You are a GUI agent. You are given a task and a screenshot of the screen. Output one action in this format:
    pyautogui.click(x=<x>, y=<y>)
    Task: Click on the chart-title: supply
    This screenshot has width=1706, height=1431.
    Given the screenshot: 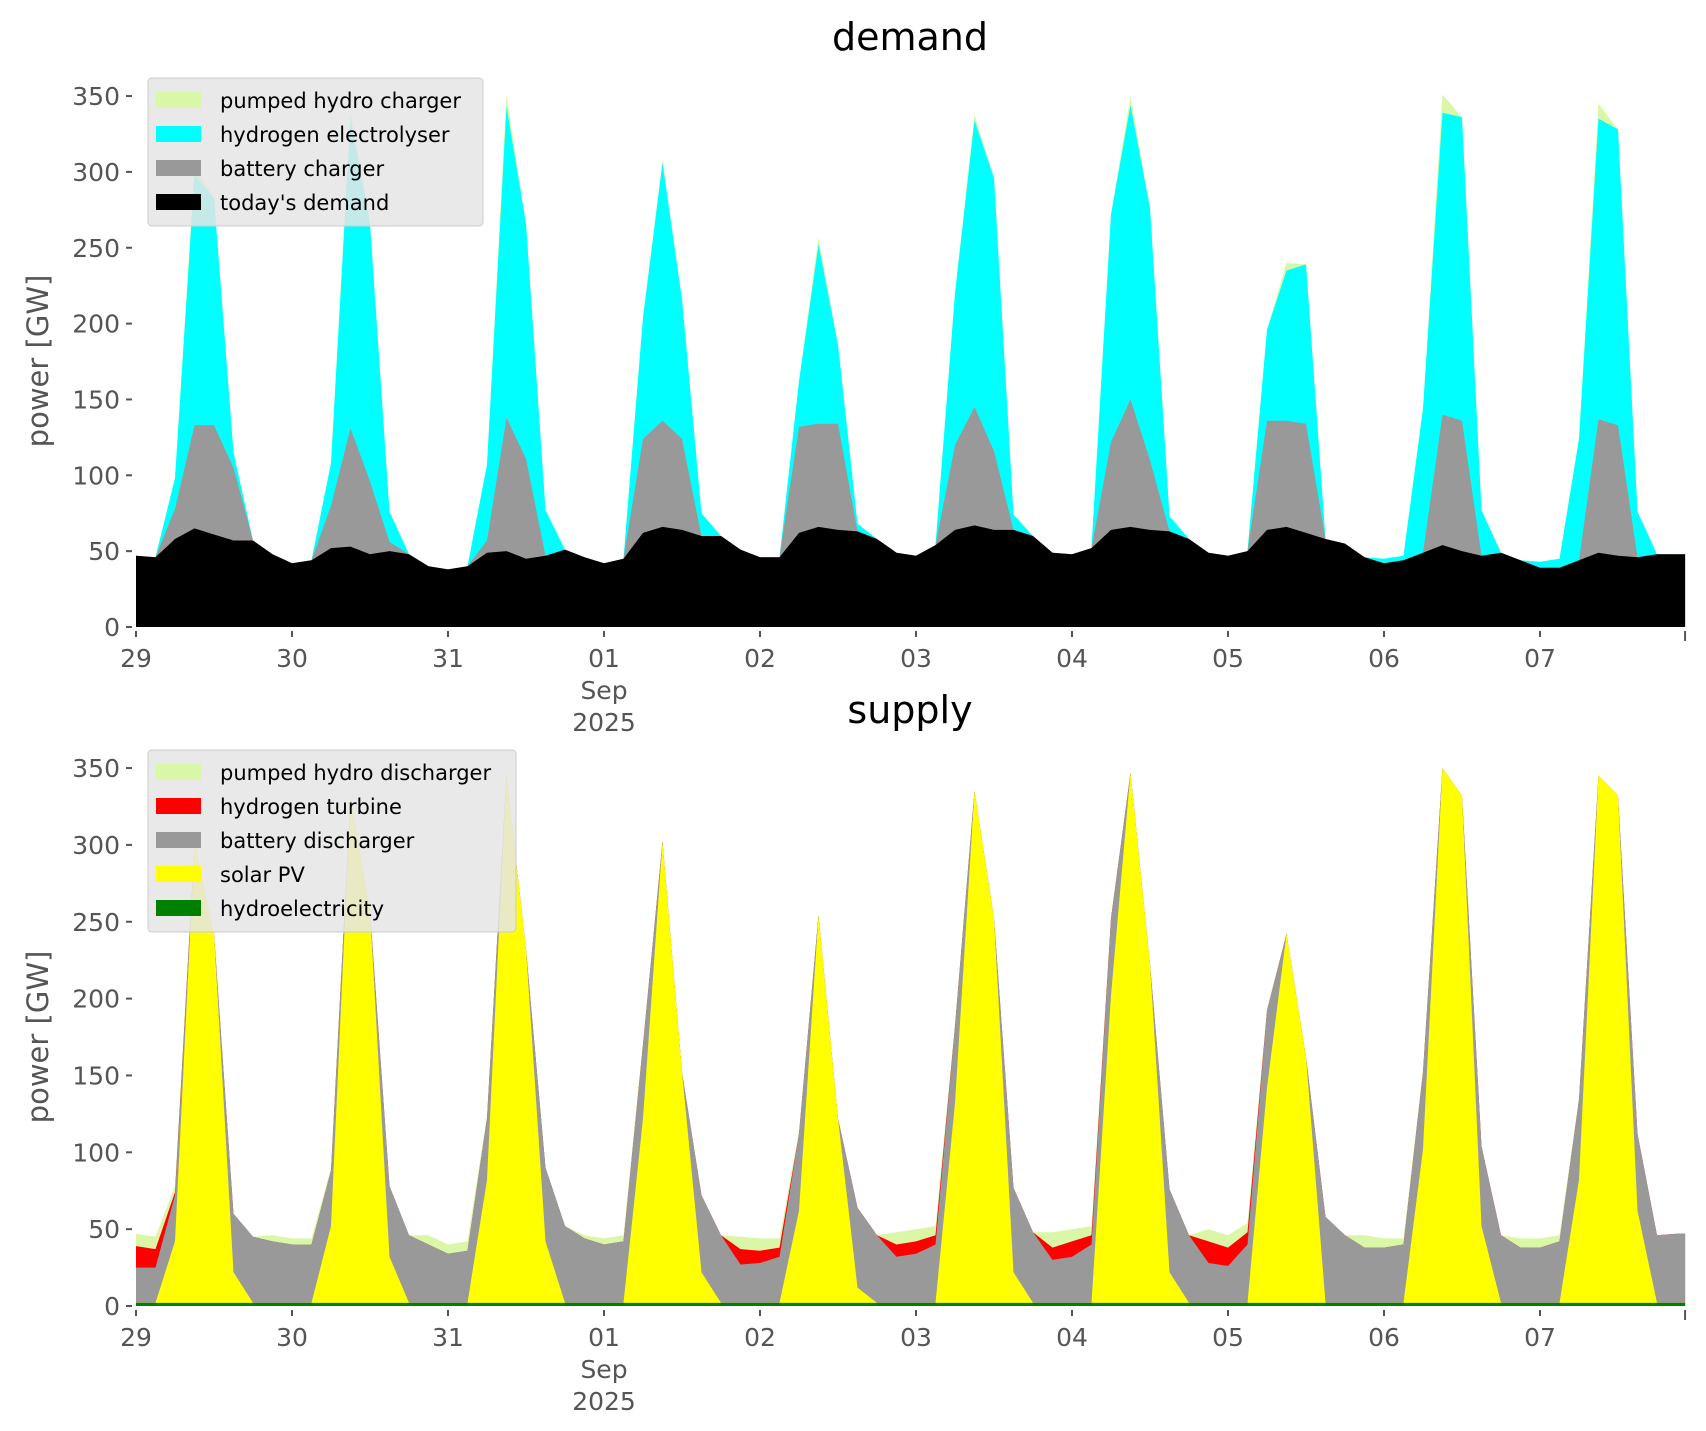 What is the action you would take?
    pyautogui.click(x=909, y=710)
    